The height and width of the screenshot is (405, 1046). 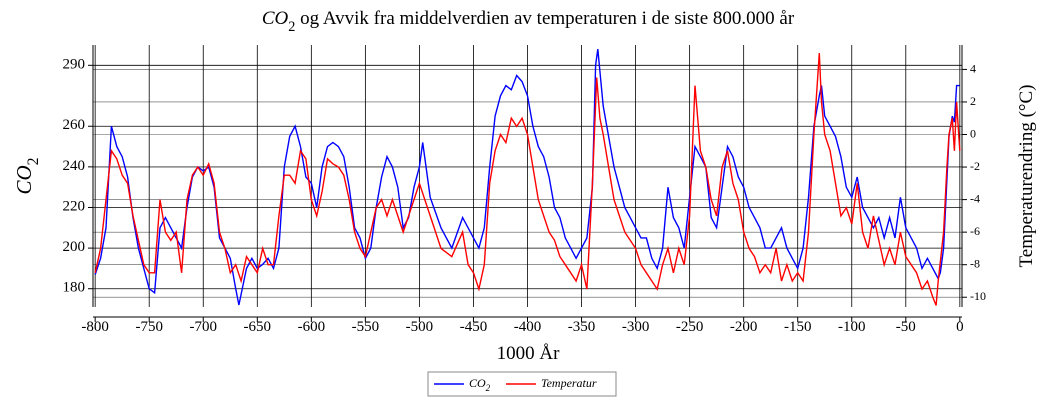 I want to click on y-tick-label: 240, so click(x=74, y=166).